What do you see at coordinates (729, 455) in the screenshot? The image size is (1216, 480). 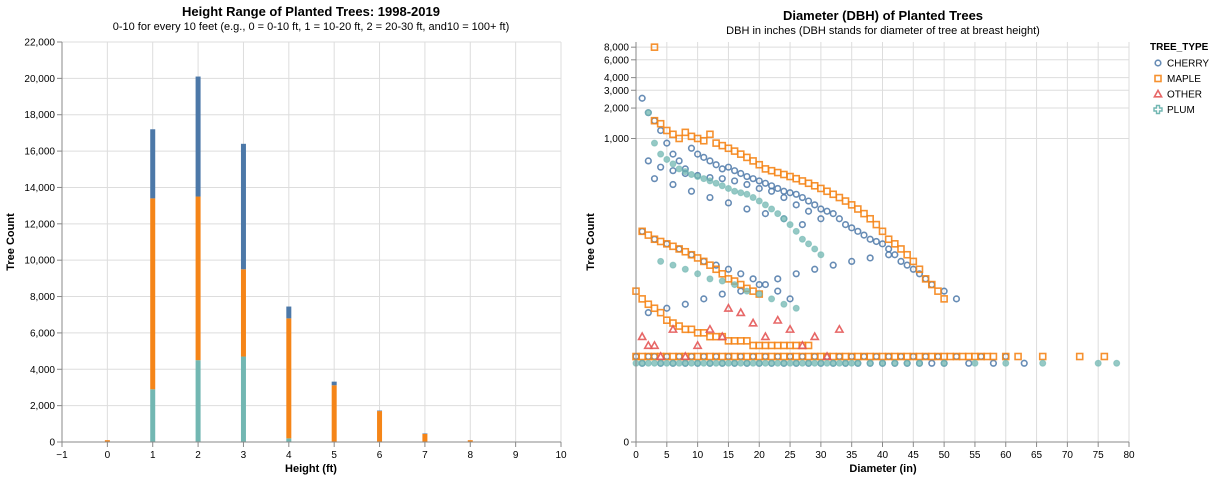 I see `right-x-tick-label: 15` at bounding box center [729, 455].